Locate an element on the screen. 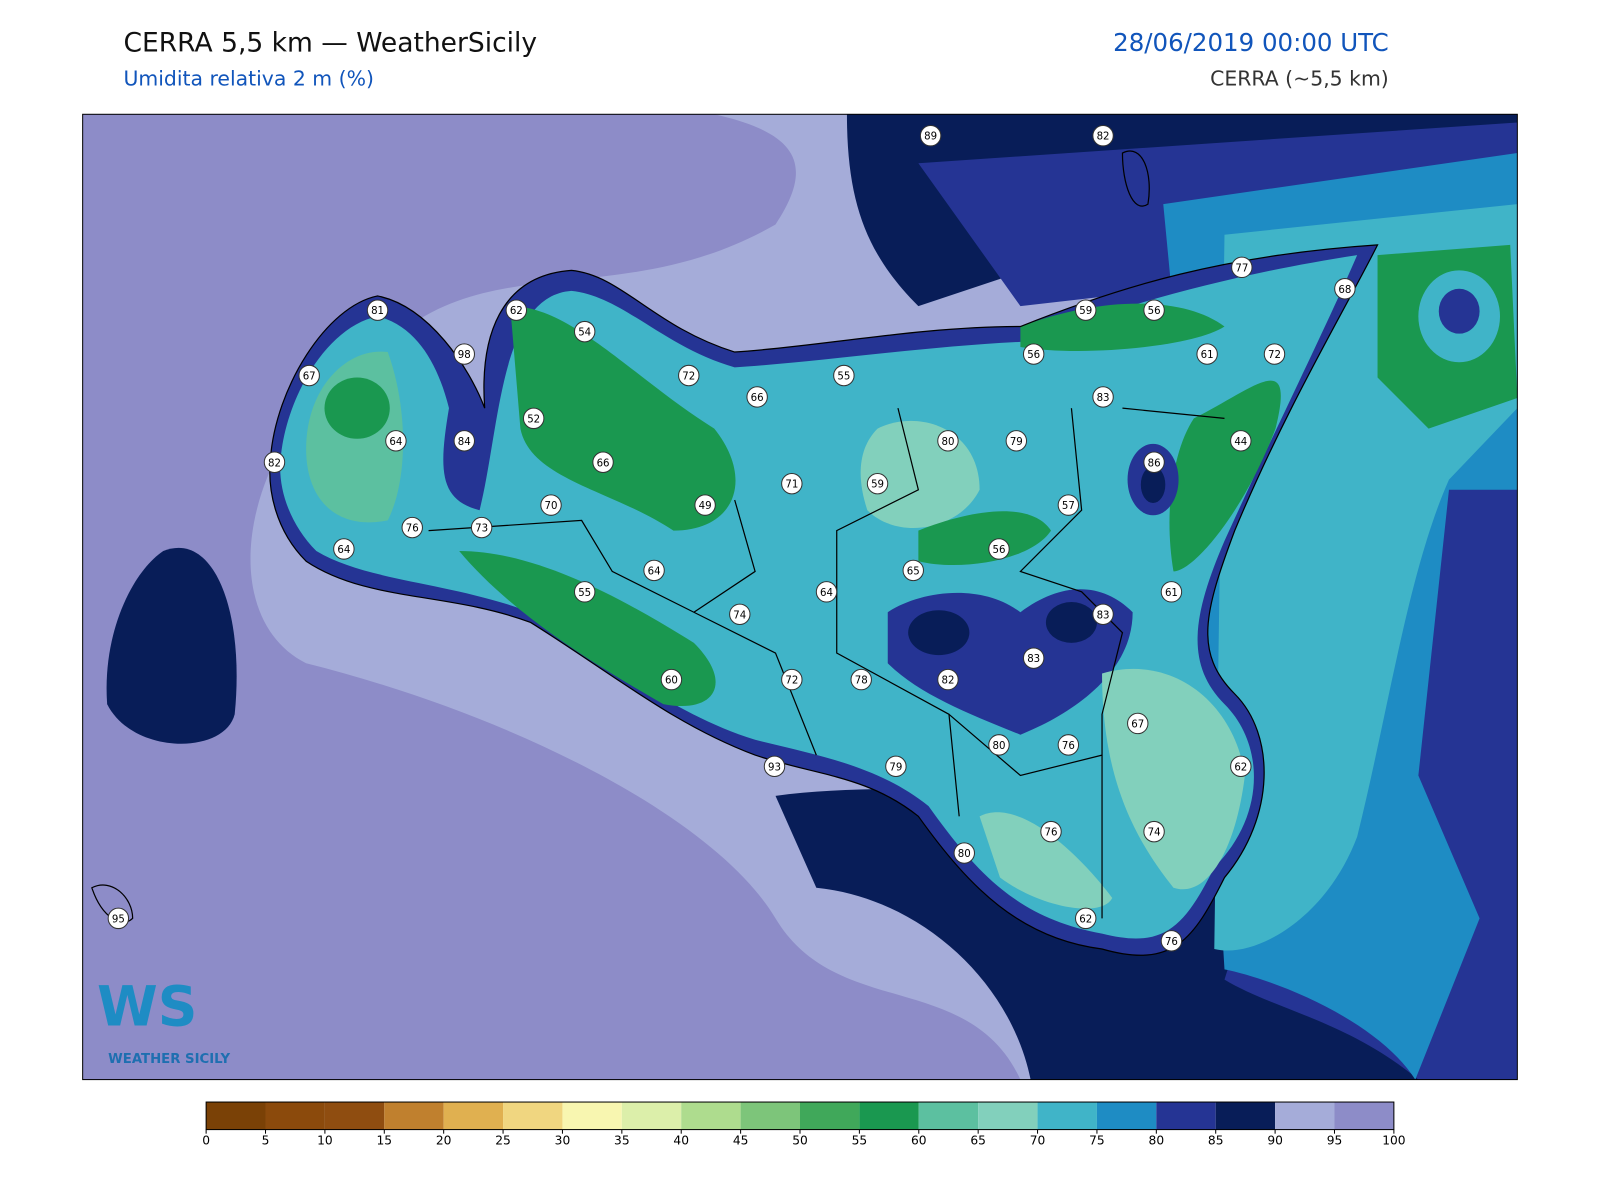 The width and height of the screenshot is (1600, 1204). colorbar-tick-label: 5 is located at coordinates (266, 1140).